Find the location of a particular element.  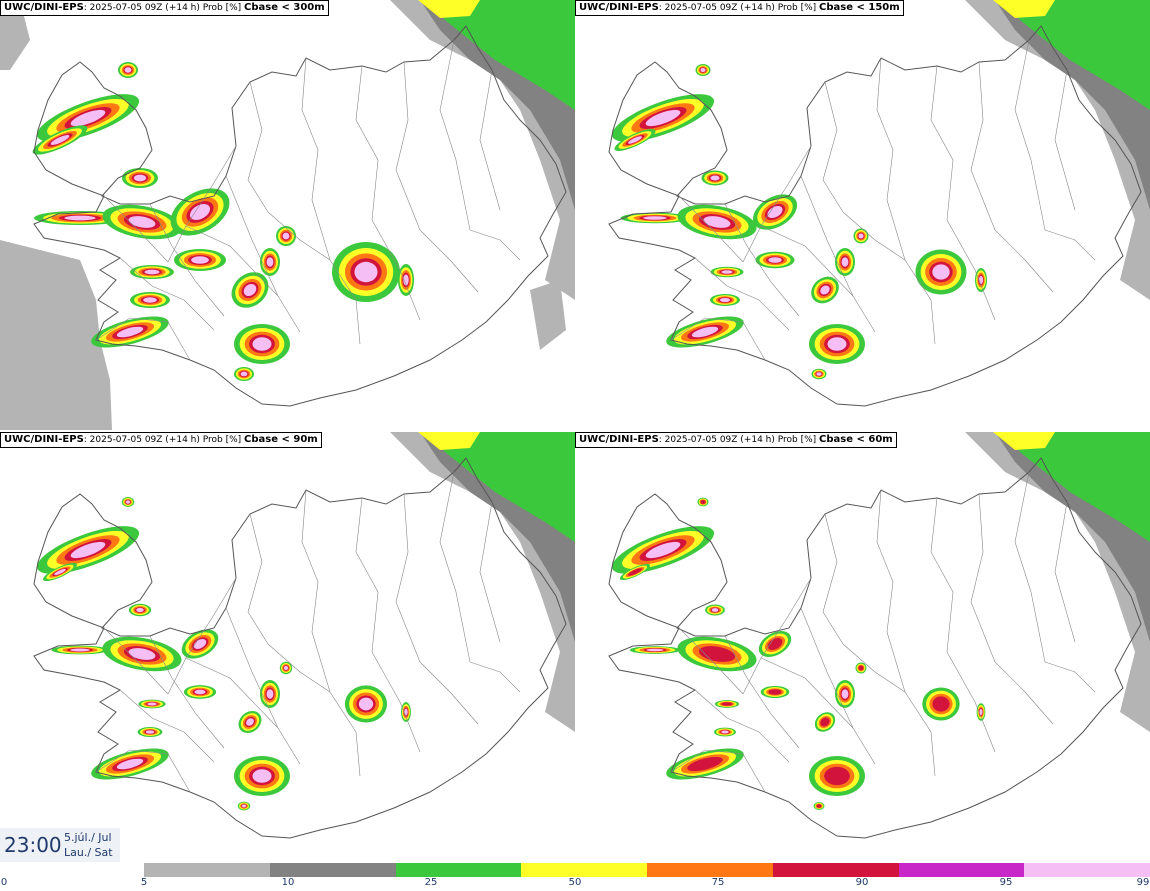

threshold-label: Cbase < 90m is located at coordinates (281, 439).